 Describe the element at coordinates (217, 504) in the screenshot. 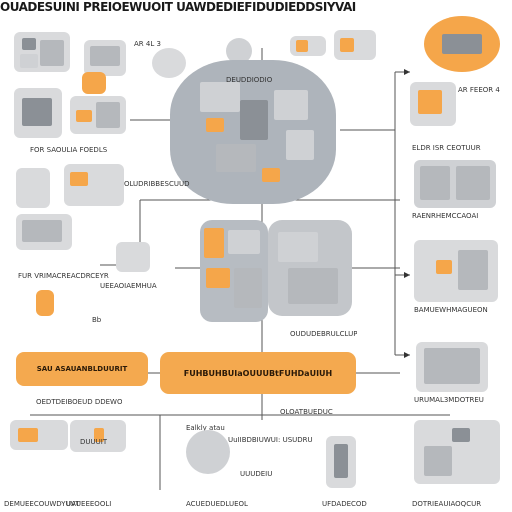

I see `caption-13: ACUEDUEDLUEOL` at that location.